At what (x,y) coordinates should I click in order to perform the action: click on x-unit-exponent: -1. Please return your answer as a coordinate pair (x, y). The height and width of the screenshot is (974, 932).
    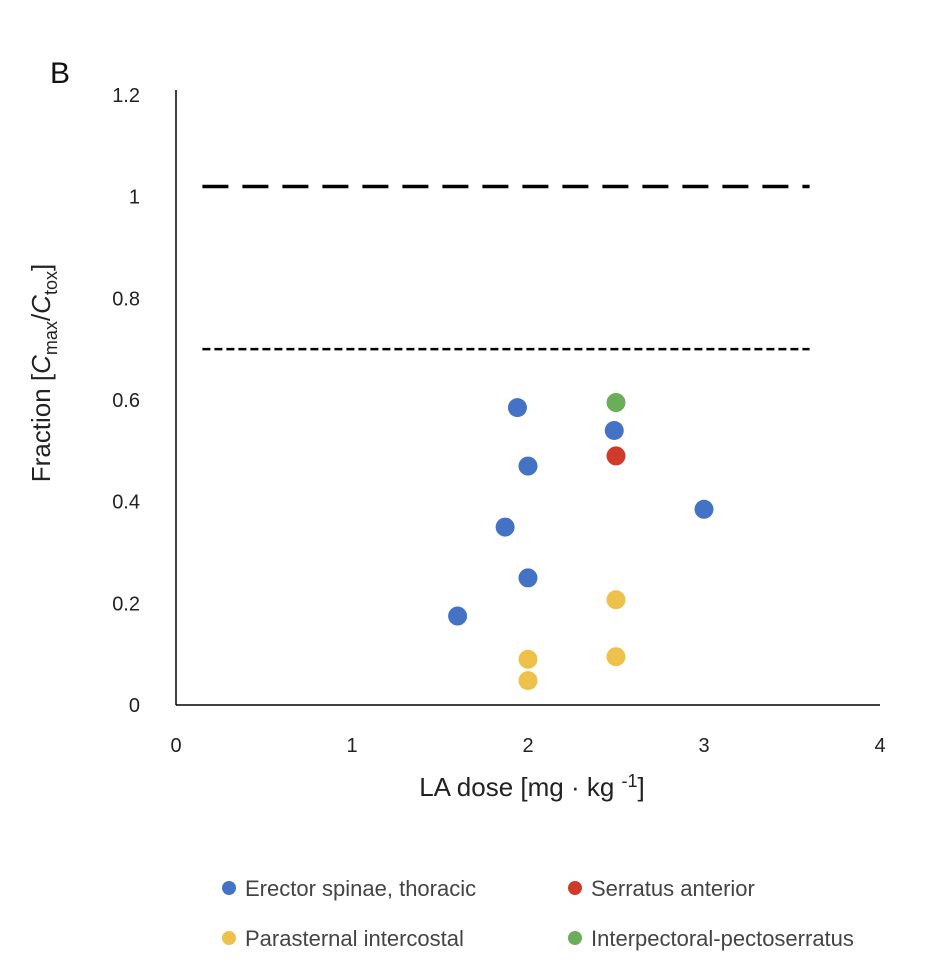
    Looking at the image, I should click on (630, 781).